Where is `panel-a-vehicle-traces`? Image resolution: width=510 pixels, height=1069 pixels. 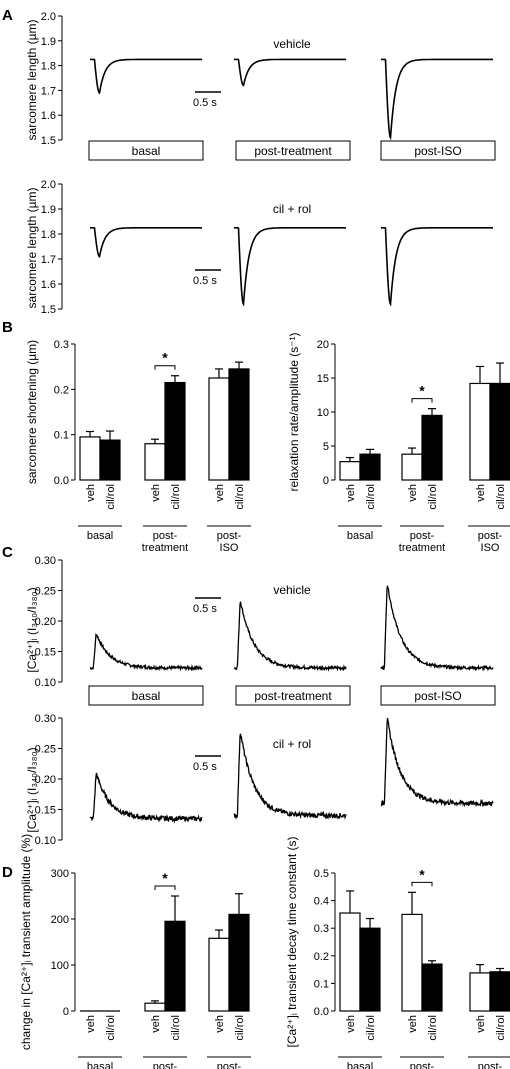
panel-a-vehicle-traces is located at coordinates (291, 99).